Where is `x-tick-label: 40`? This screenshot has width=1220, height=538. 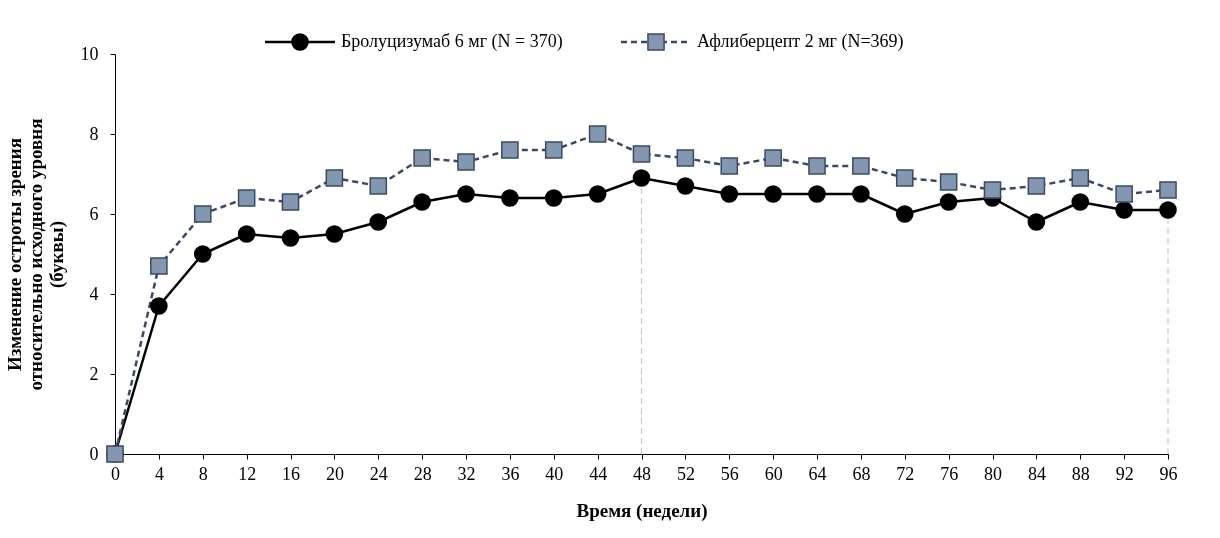
x-tick-label: 40 is located at coordinates (554, 473).